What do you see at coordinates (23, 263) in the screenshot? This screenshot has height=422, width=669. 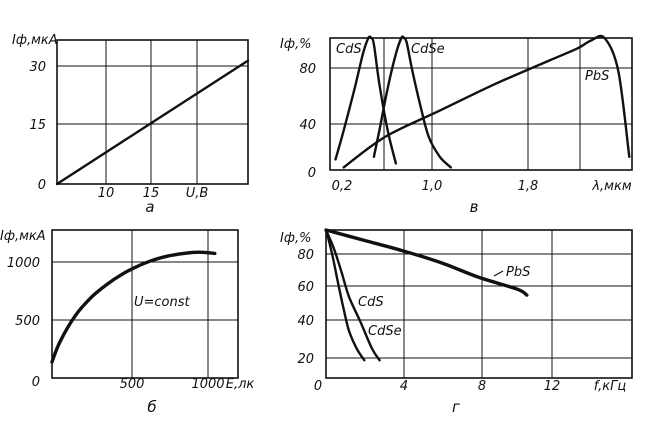 I see `y-tick-label: 1000` at bounding box center [23, 263].